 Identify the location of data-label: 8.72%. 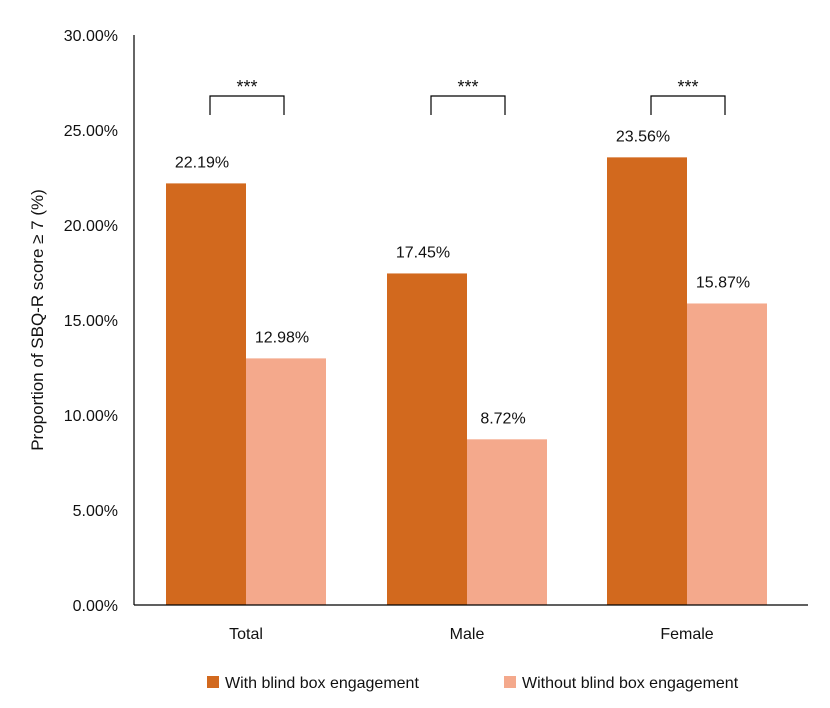
(502, 418).